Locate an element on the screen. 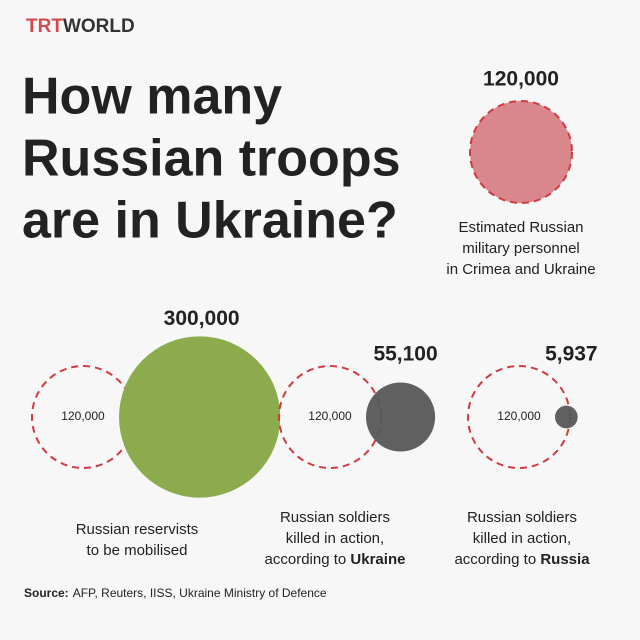  value-label: 300,000 is located at coordinates (202, 318).